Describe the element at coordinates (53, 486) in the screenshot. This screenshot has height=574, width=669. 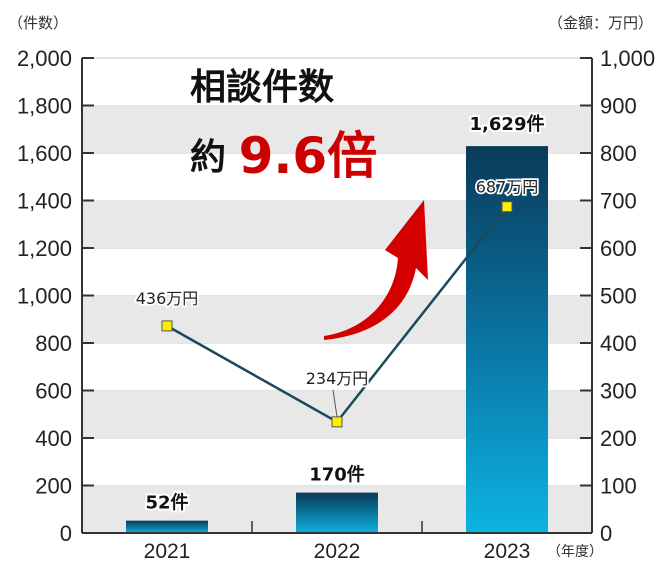
I see `left-tick-label: 200` at that location.